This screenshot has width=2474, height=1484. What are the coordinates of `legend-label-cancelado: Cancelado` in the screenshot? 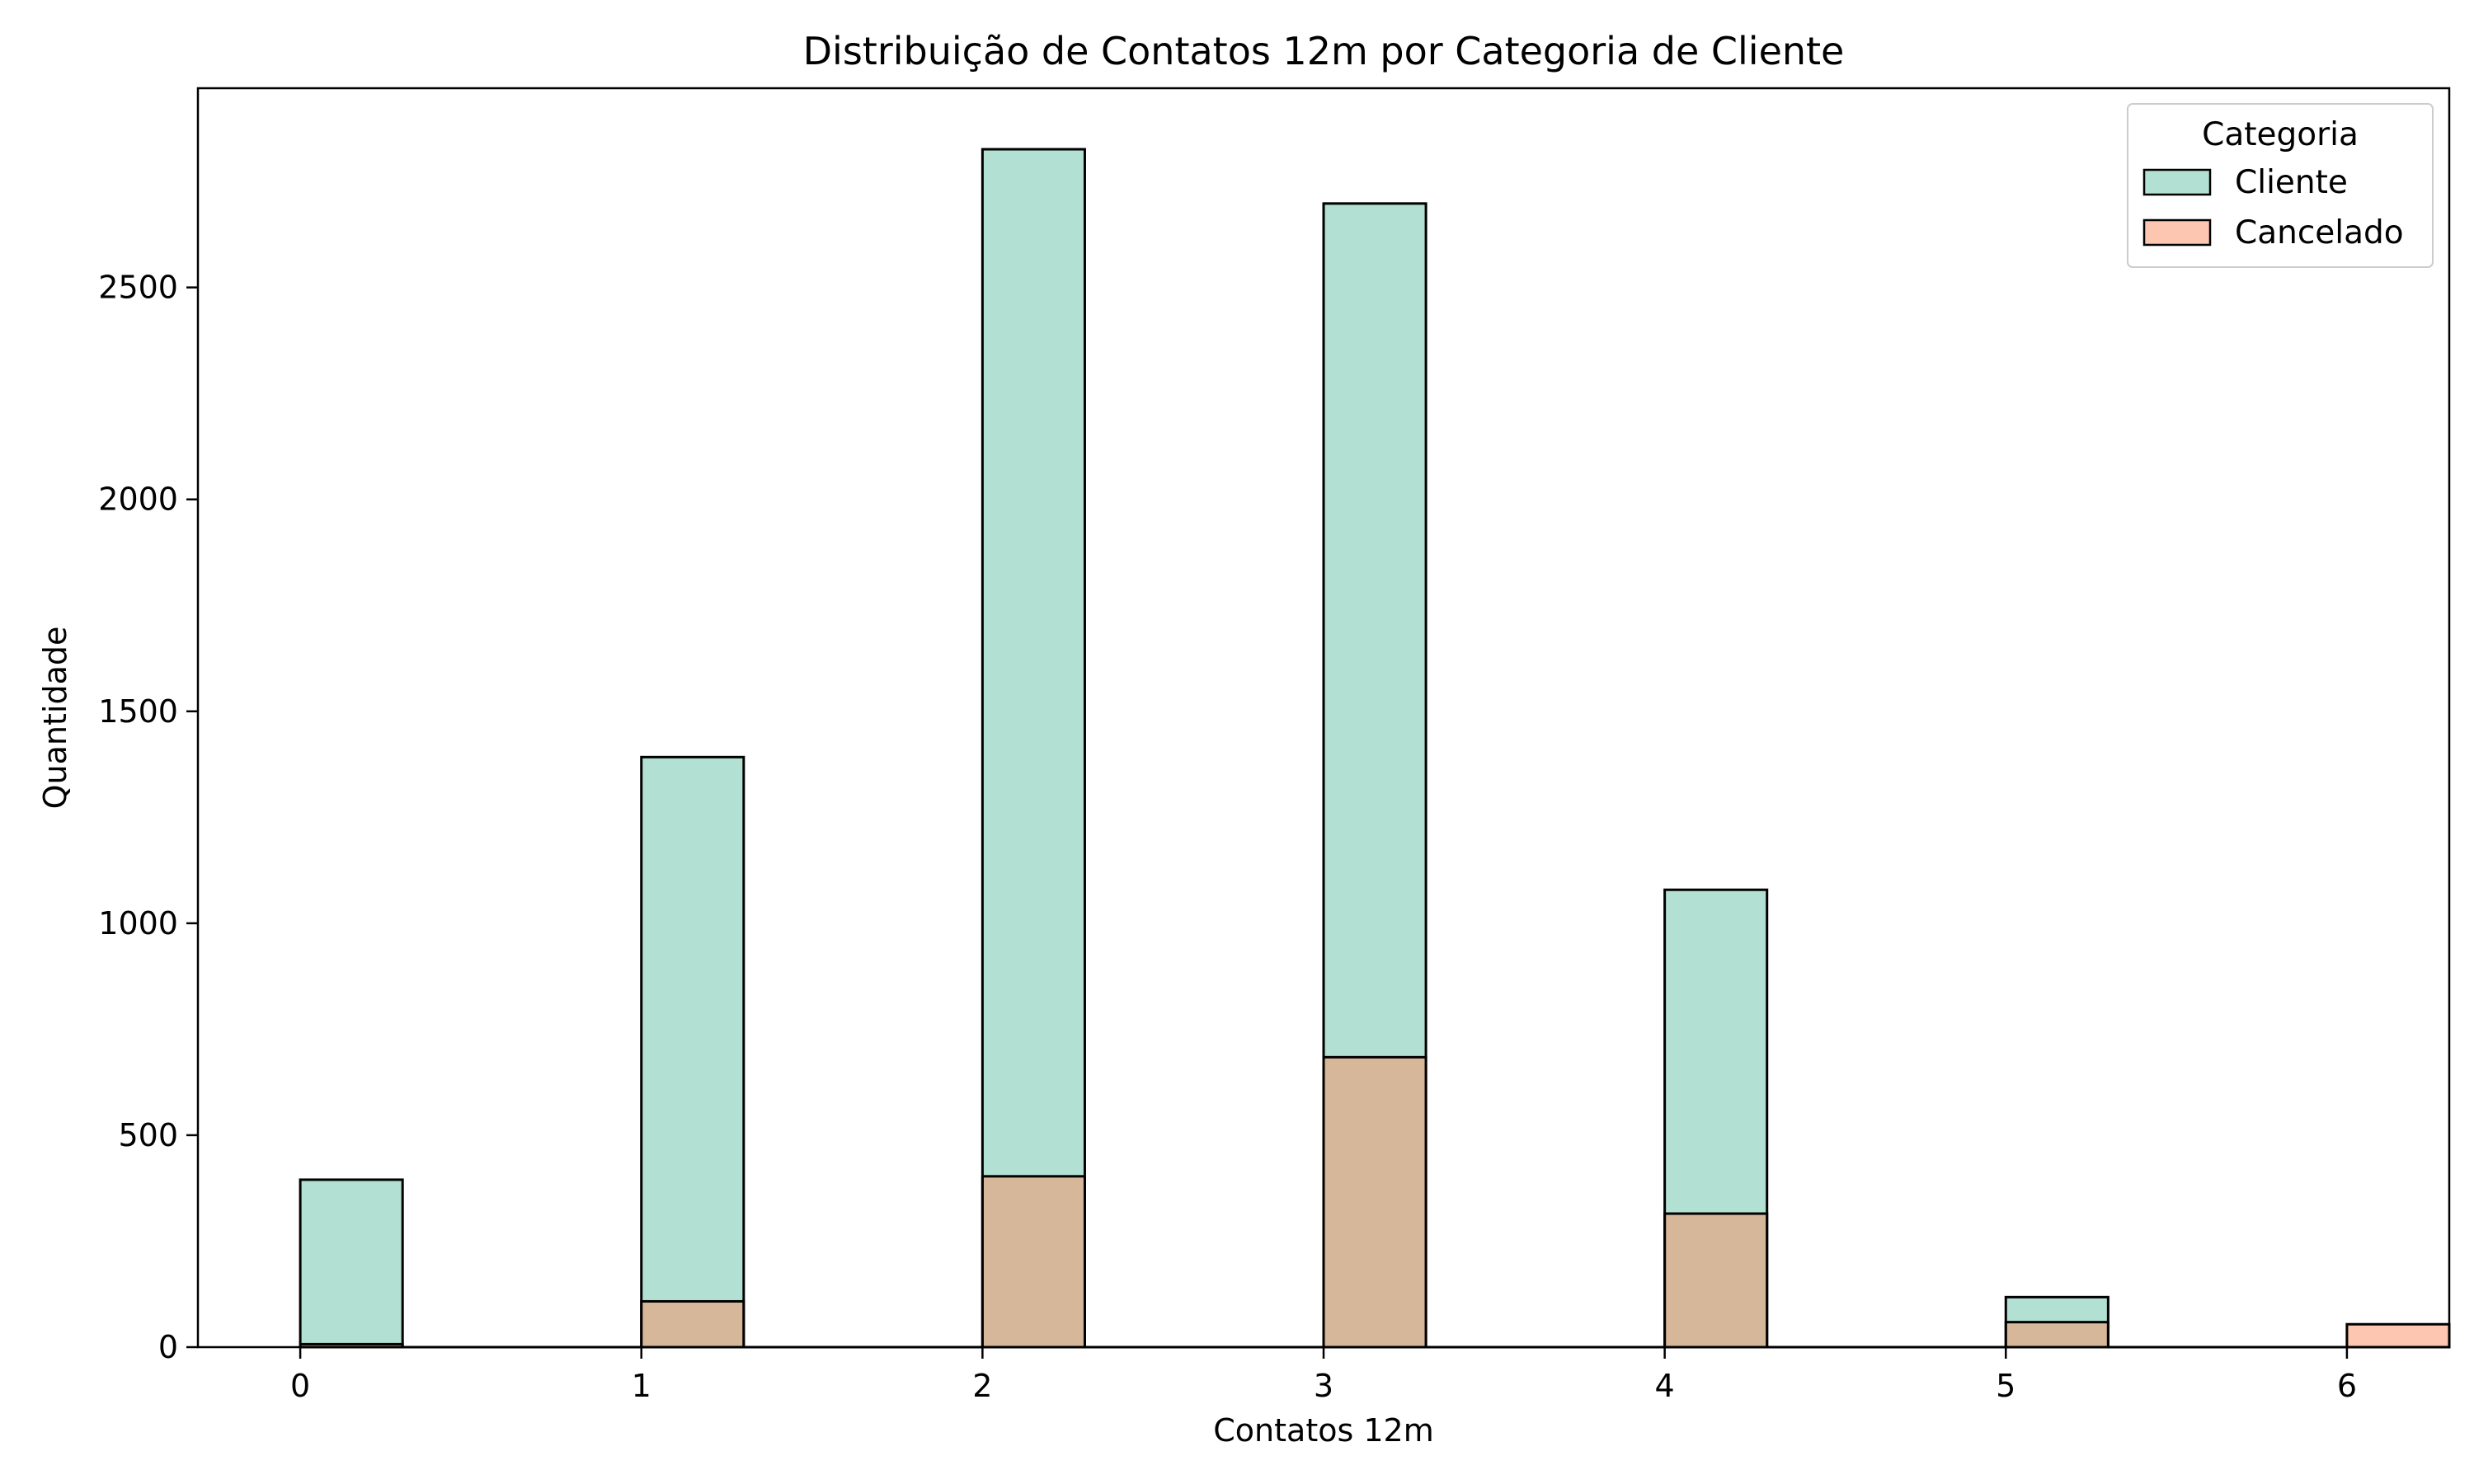 It's located at (2319, 233).